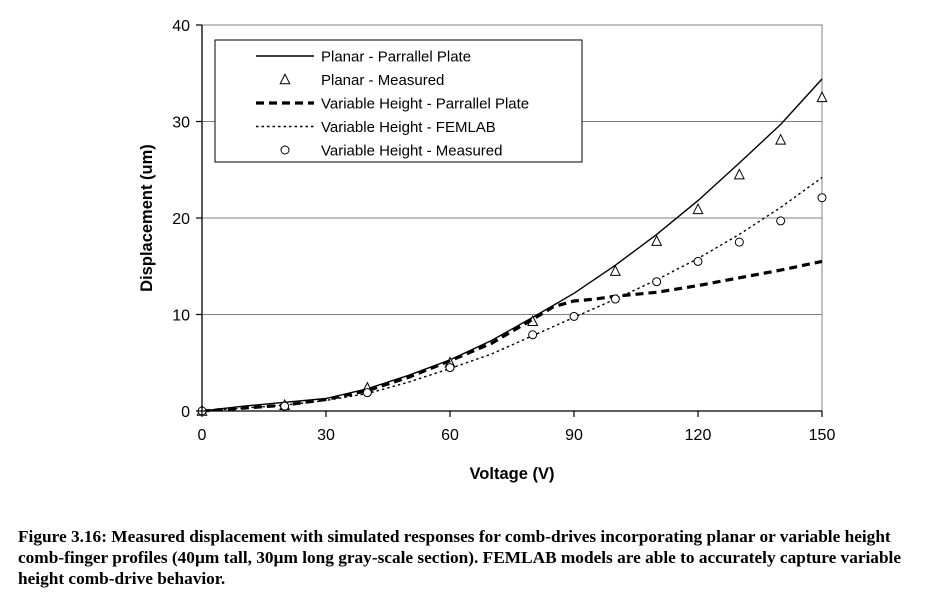 The width and height of the screenshot is (929, 601). Describe the element at coordinates (425, 104) in the screenshot. I see `legend-label: Variable Height - Parrallel Plate` at that location.